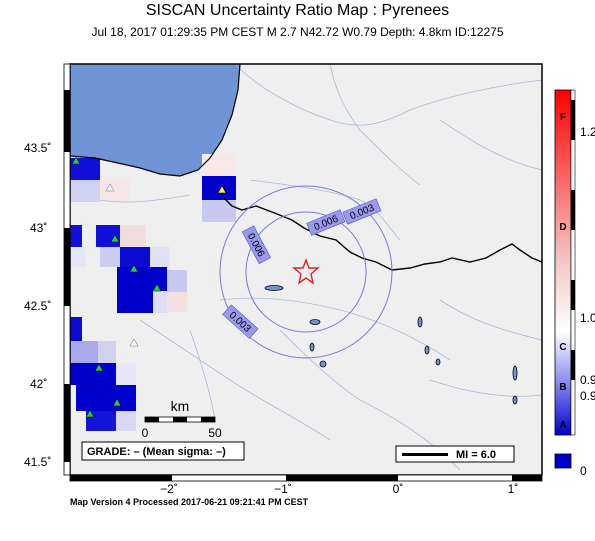  I want to click on lat-label: 43.5˚, so click(37, 148).